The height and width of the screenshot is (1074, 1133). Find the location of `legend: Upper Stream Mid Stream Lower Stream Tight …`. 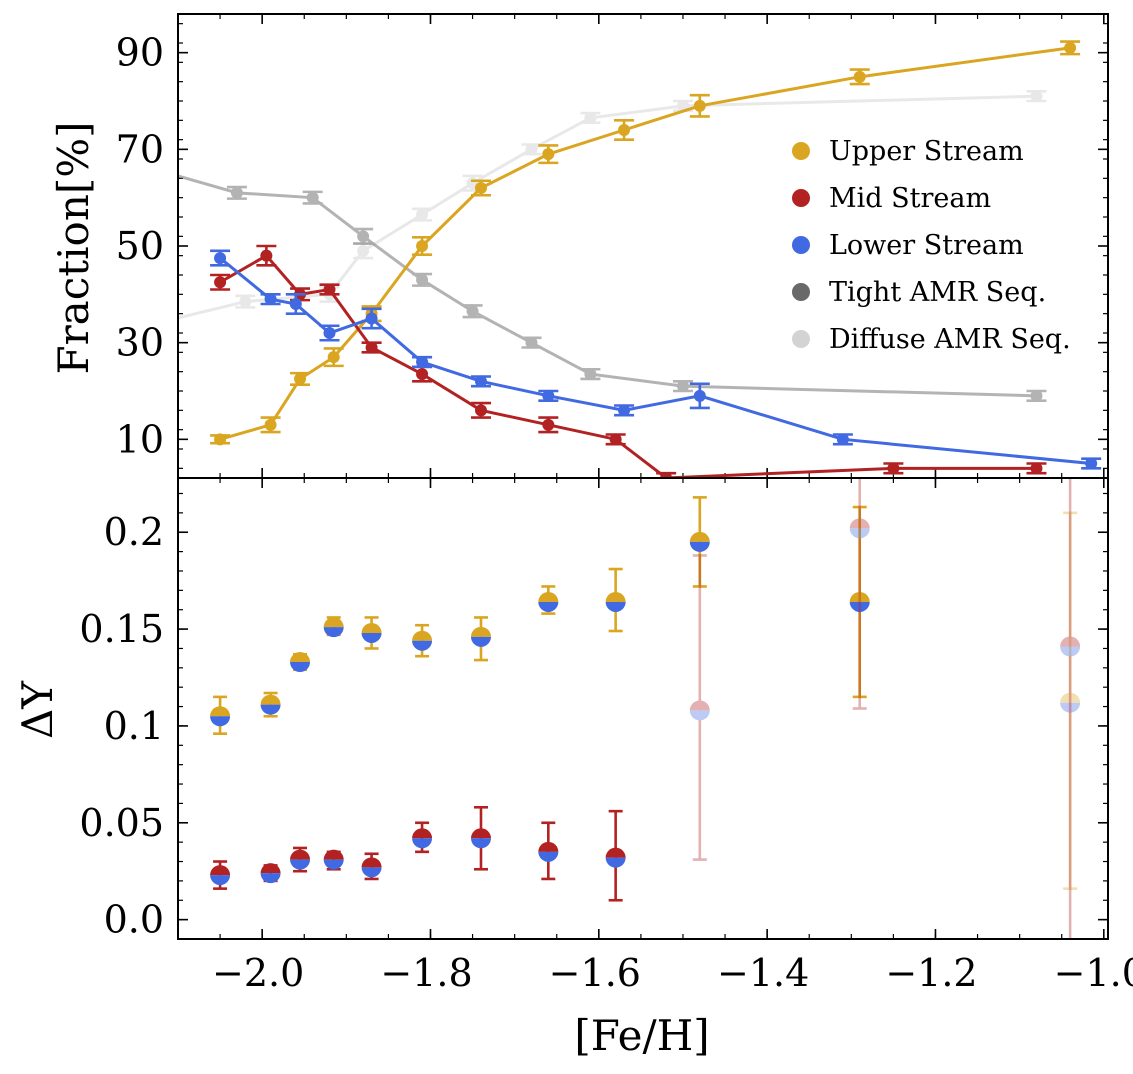

legend: Upper Stream Mid Stream Lower Stream Tight … is located at coordinates (931, 245).